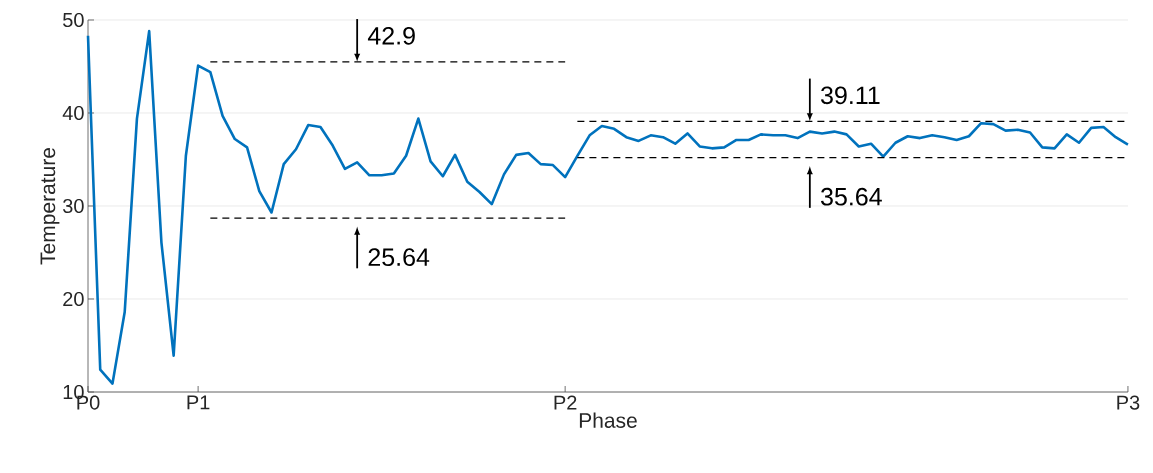 Image resolution: width=1153 pixels, height=473 pixels. Describe the element at coordinates (851, 196) in the screenshot. I see `annotation: 35.64` at that location.